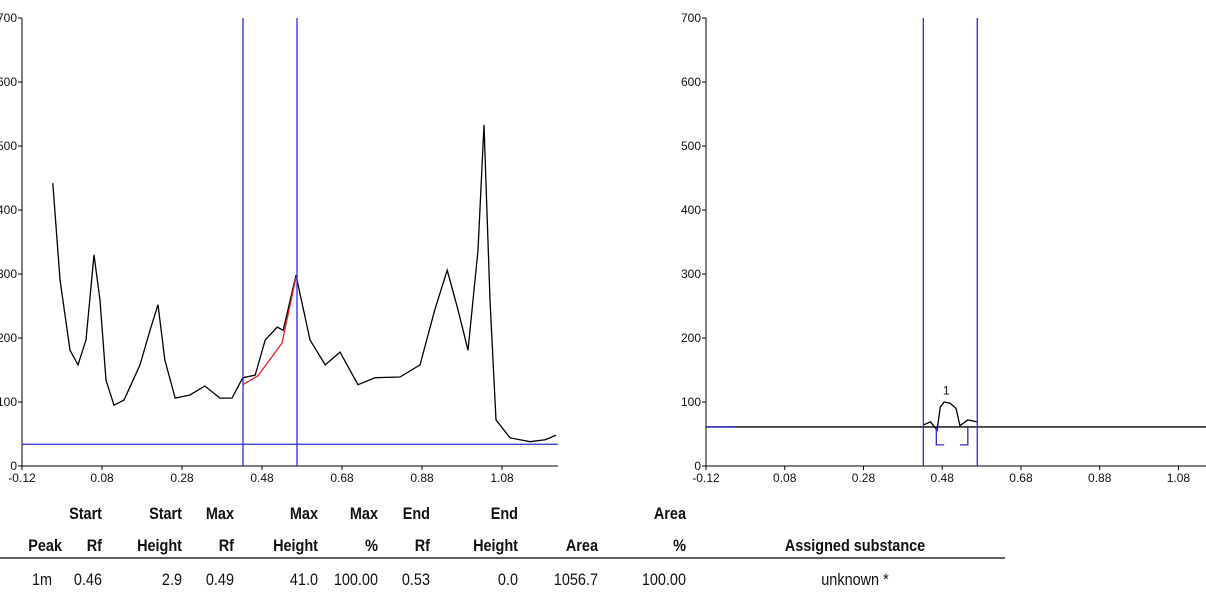 The height and width of the screenshot is (599, 1206). I want to click on table-cell: 0.0, so click(508, 580).